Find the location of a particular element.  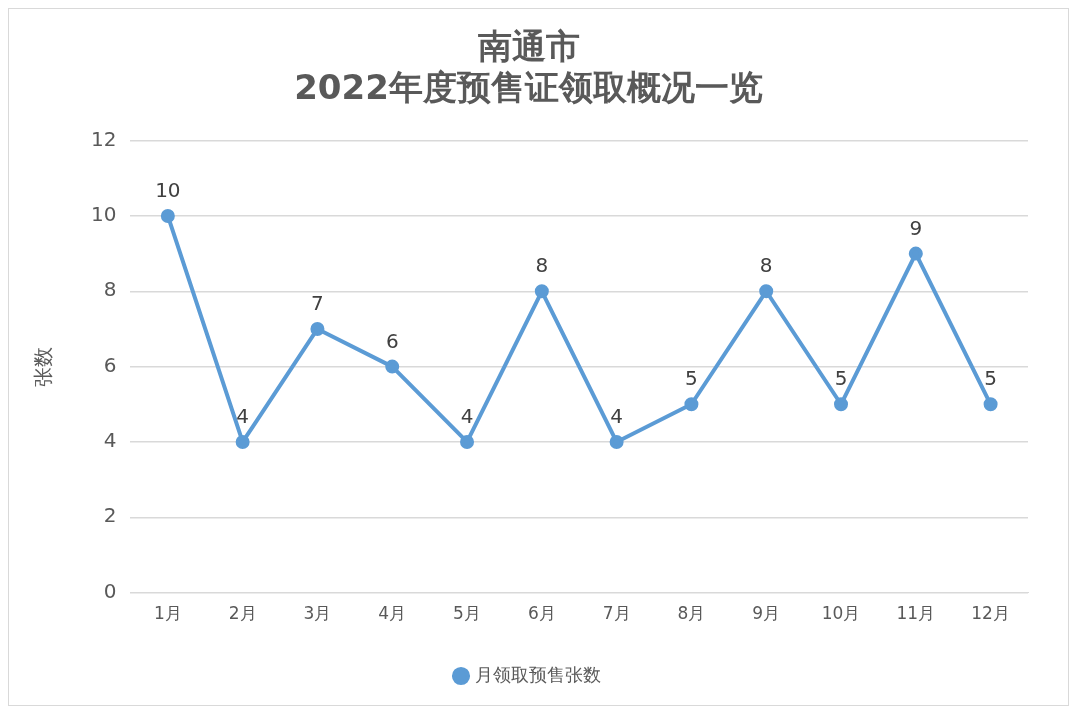

x-tick-label: 2月 is located at coordinates (242, 613).